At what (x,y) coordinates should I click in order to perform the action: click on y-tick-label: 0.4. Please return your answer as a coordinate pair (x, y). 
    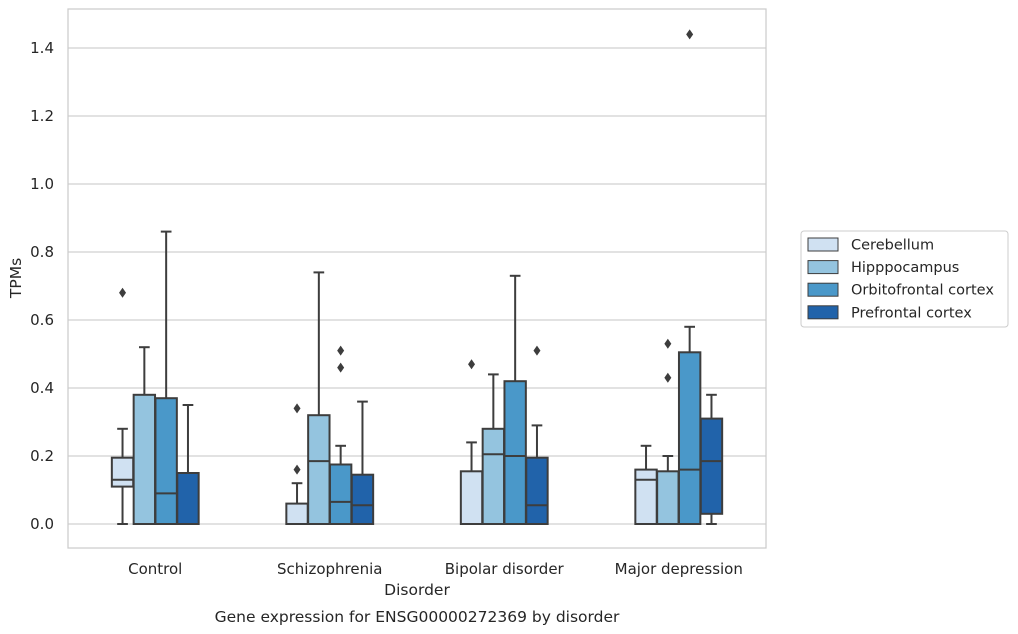
    Looking at the image, I should click on (42, 388).